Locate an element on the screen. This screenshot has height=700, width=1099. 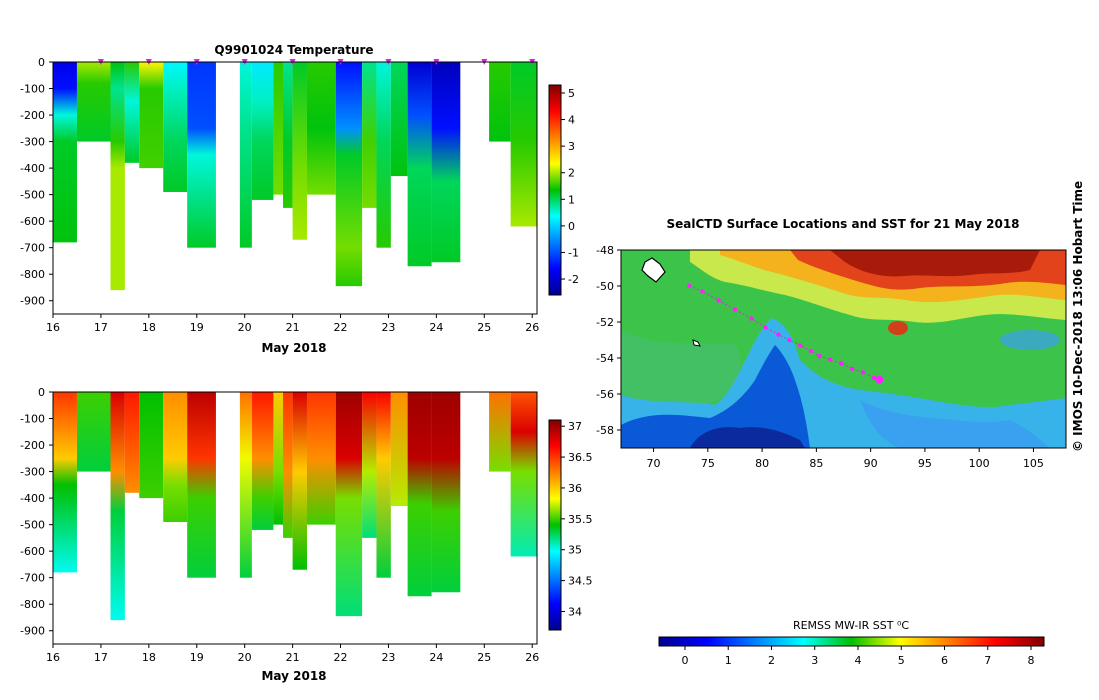
colorbar-tick-label: 2 is located at coordinates (571, 173).